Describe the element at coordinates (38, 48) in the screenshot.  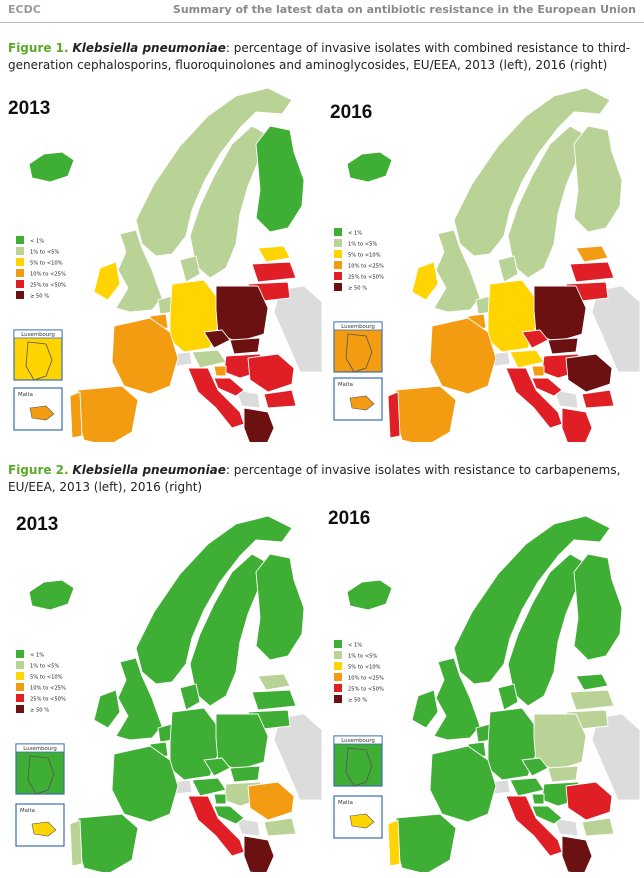
I see `figure1-label: Figure 1.` at that location.